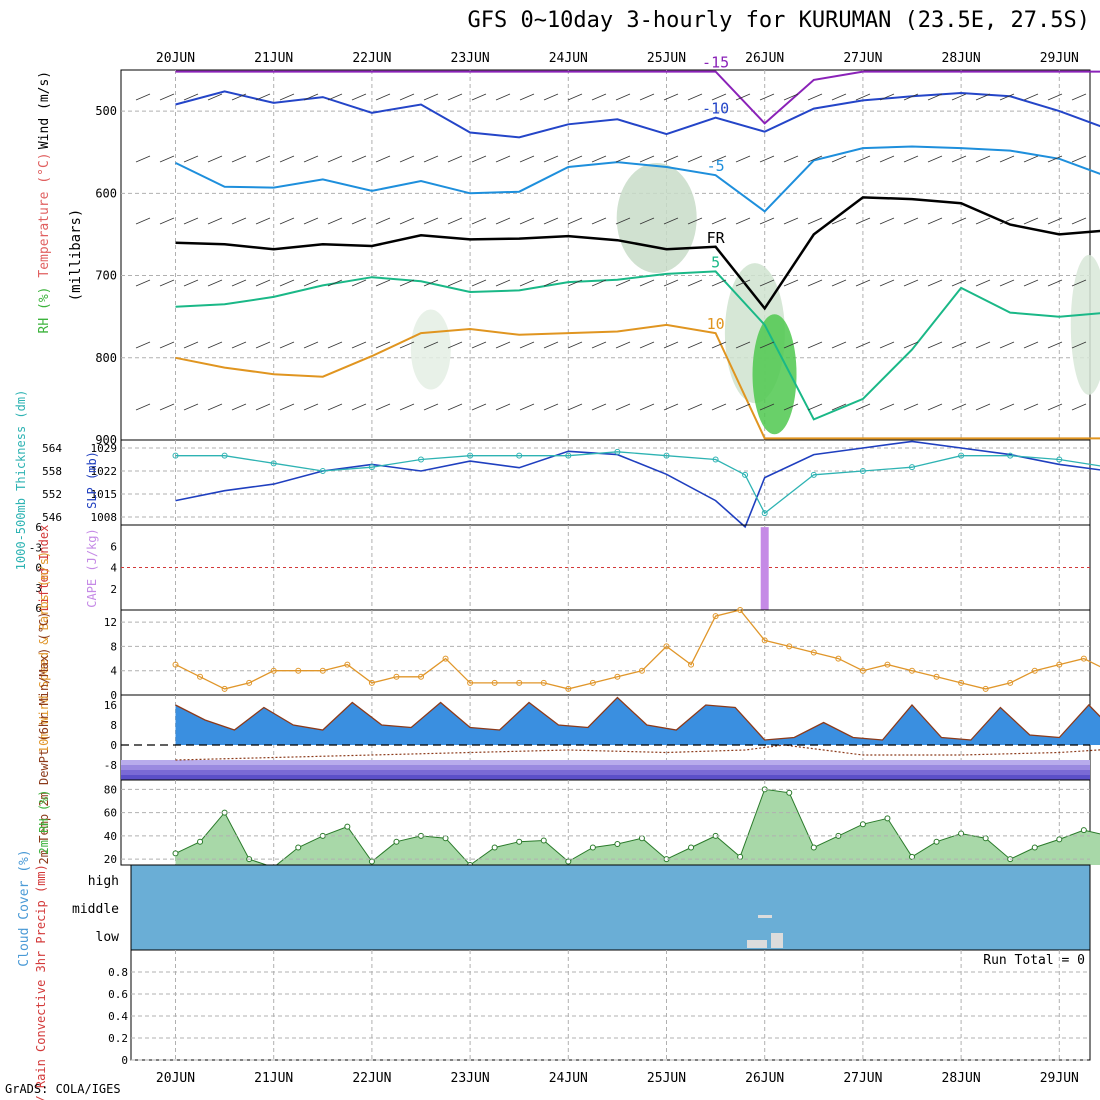  I want to click on date-label-top: 20JUN, so click(175, 58).